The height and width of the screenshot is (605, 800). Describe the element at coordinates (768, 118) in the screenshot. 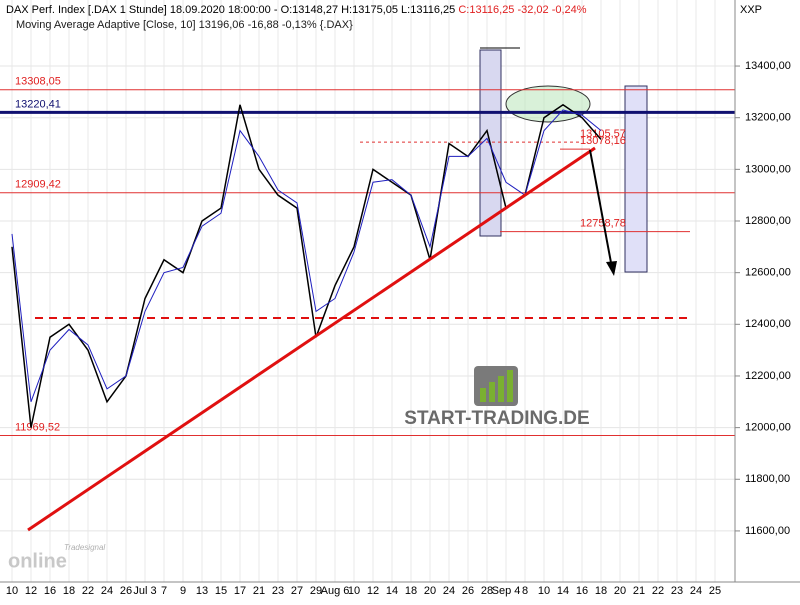

I see `y-tick-label: 13200,00` at that location.